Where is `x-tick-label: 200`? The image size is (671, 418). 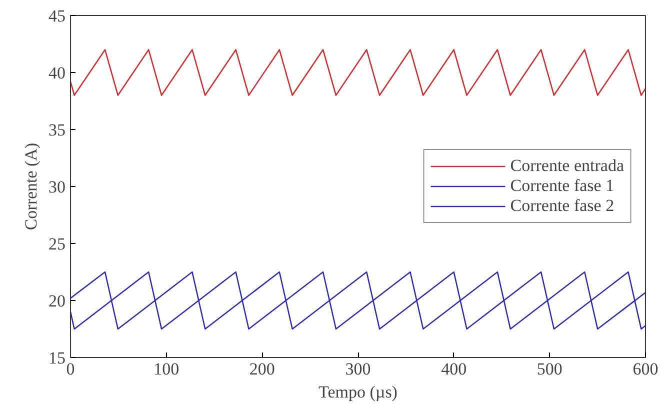 x-tick-label: 200 is located at coordinates (262, 369).